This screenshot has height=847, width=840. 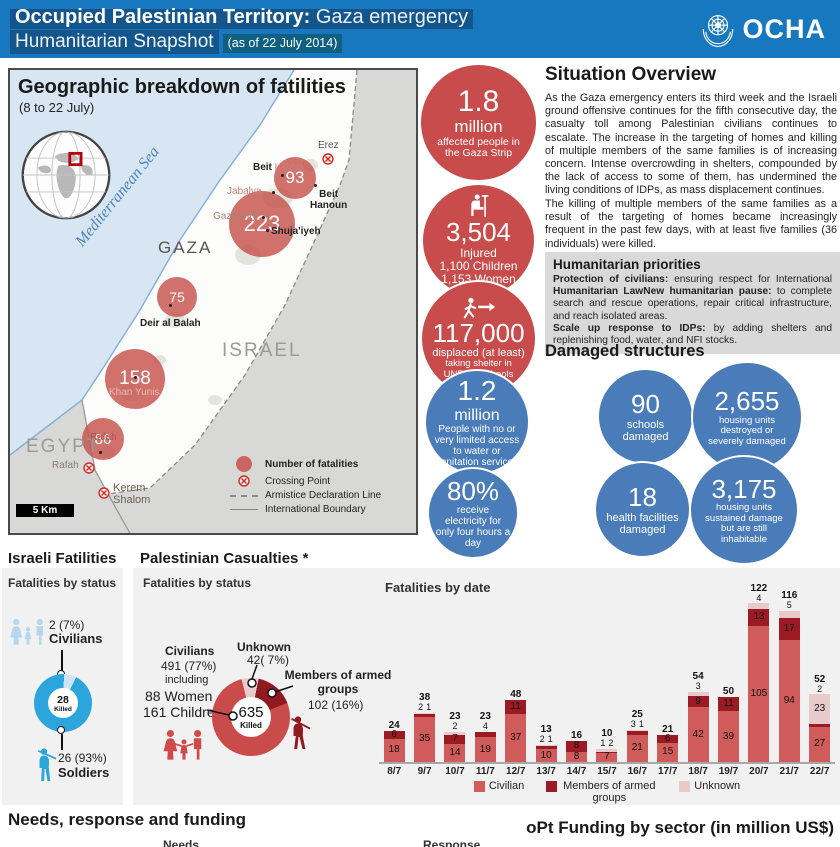 What do you see at coordinates (698, 701) in the screenshot?
I see `bar-segment-members-of-armed-groups: 9` at bounding box center [698, 701].